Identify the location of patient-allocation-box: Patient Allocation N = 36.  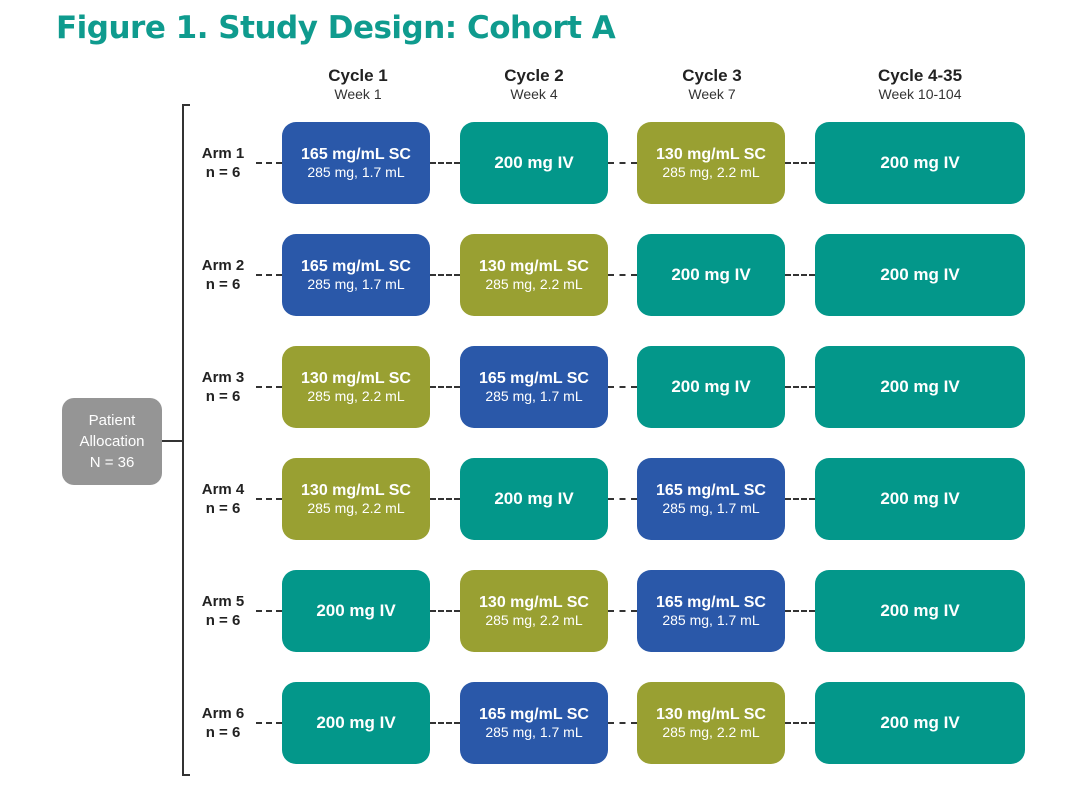
(112, 441).